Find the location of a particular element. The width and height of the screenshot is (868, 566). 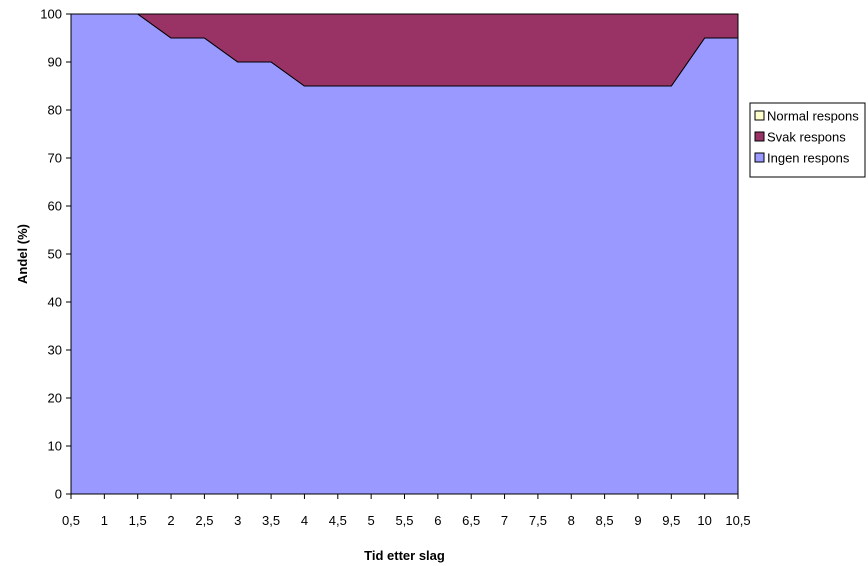

x-tick-label: 6 is located at coordinates (437, 520).